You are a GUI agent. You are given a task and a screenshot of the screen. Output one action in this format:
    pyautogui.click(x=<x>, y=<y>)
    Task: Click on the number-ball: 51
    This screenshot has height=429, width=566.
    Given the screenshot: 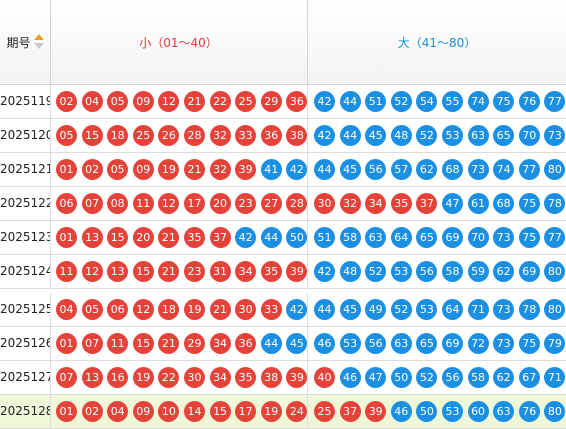 What is the action you would take?
    pyautogui.click(x=324, y=237)
    